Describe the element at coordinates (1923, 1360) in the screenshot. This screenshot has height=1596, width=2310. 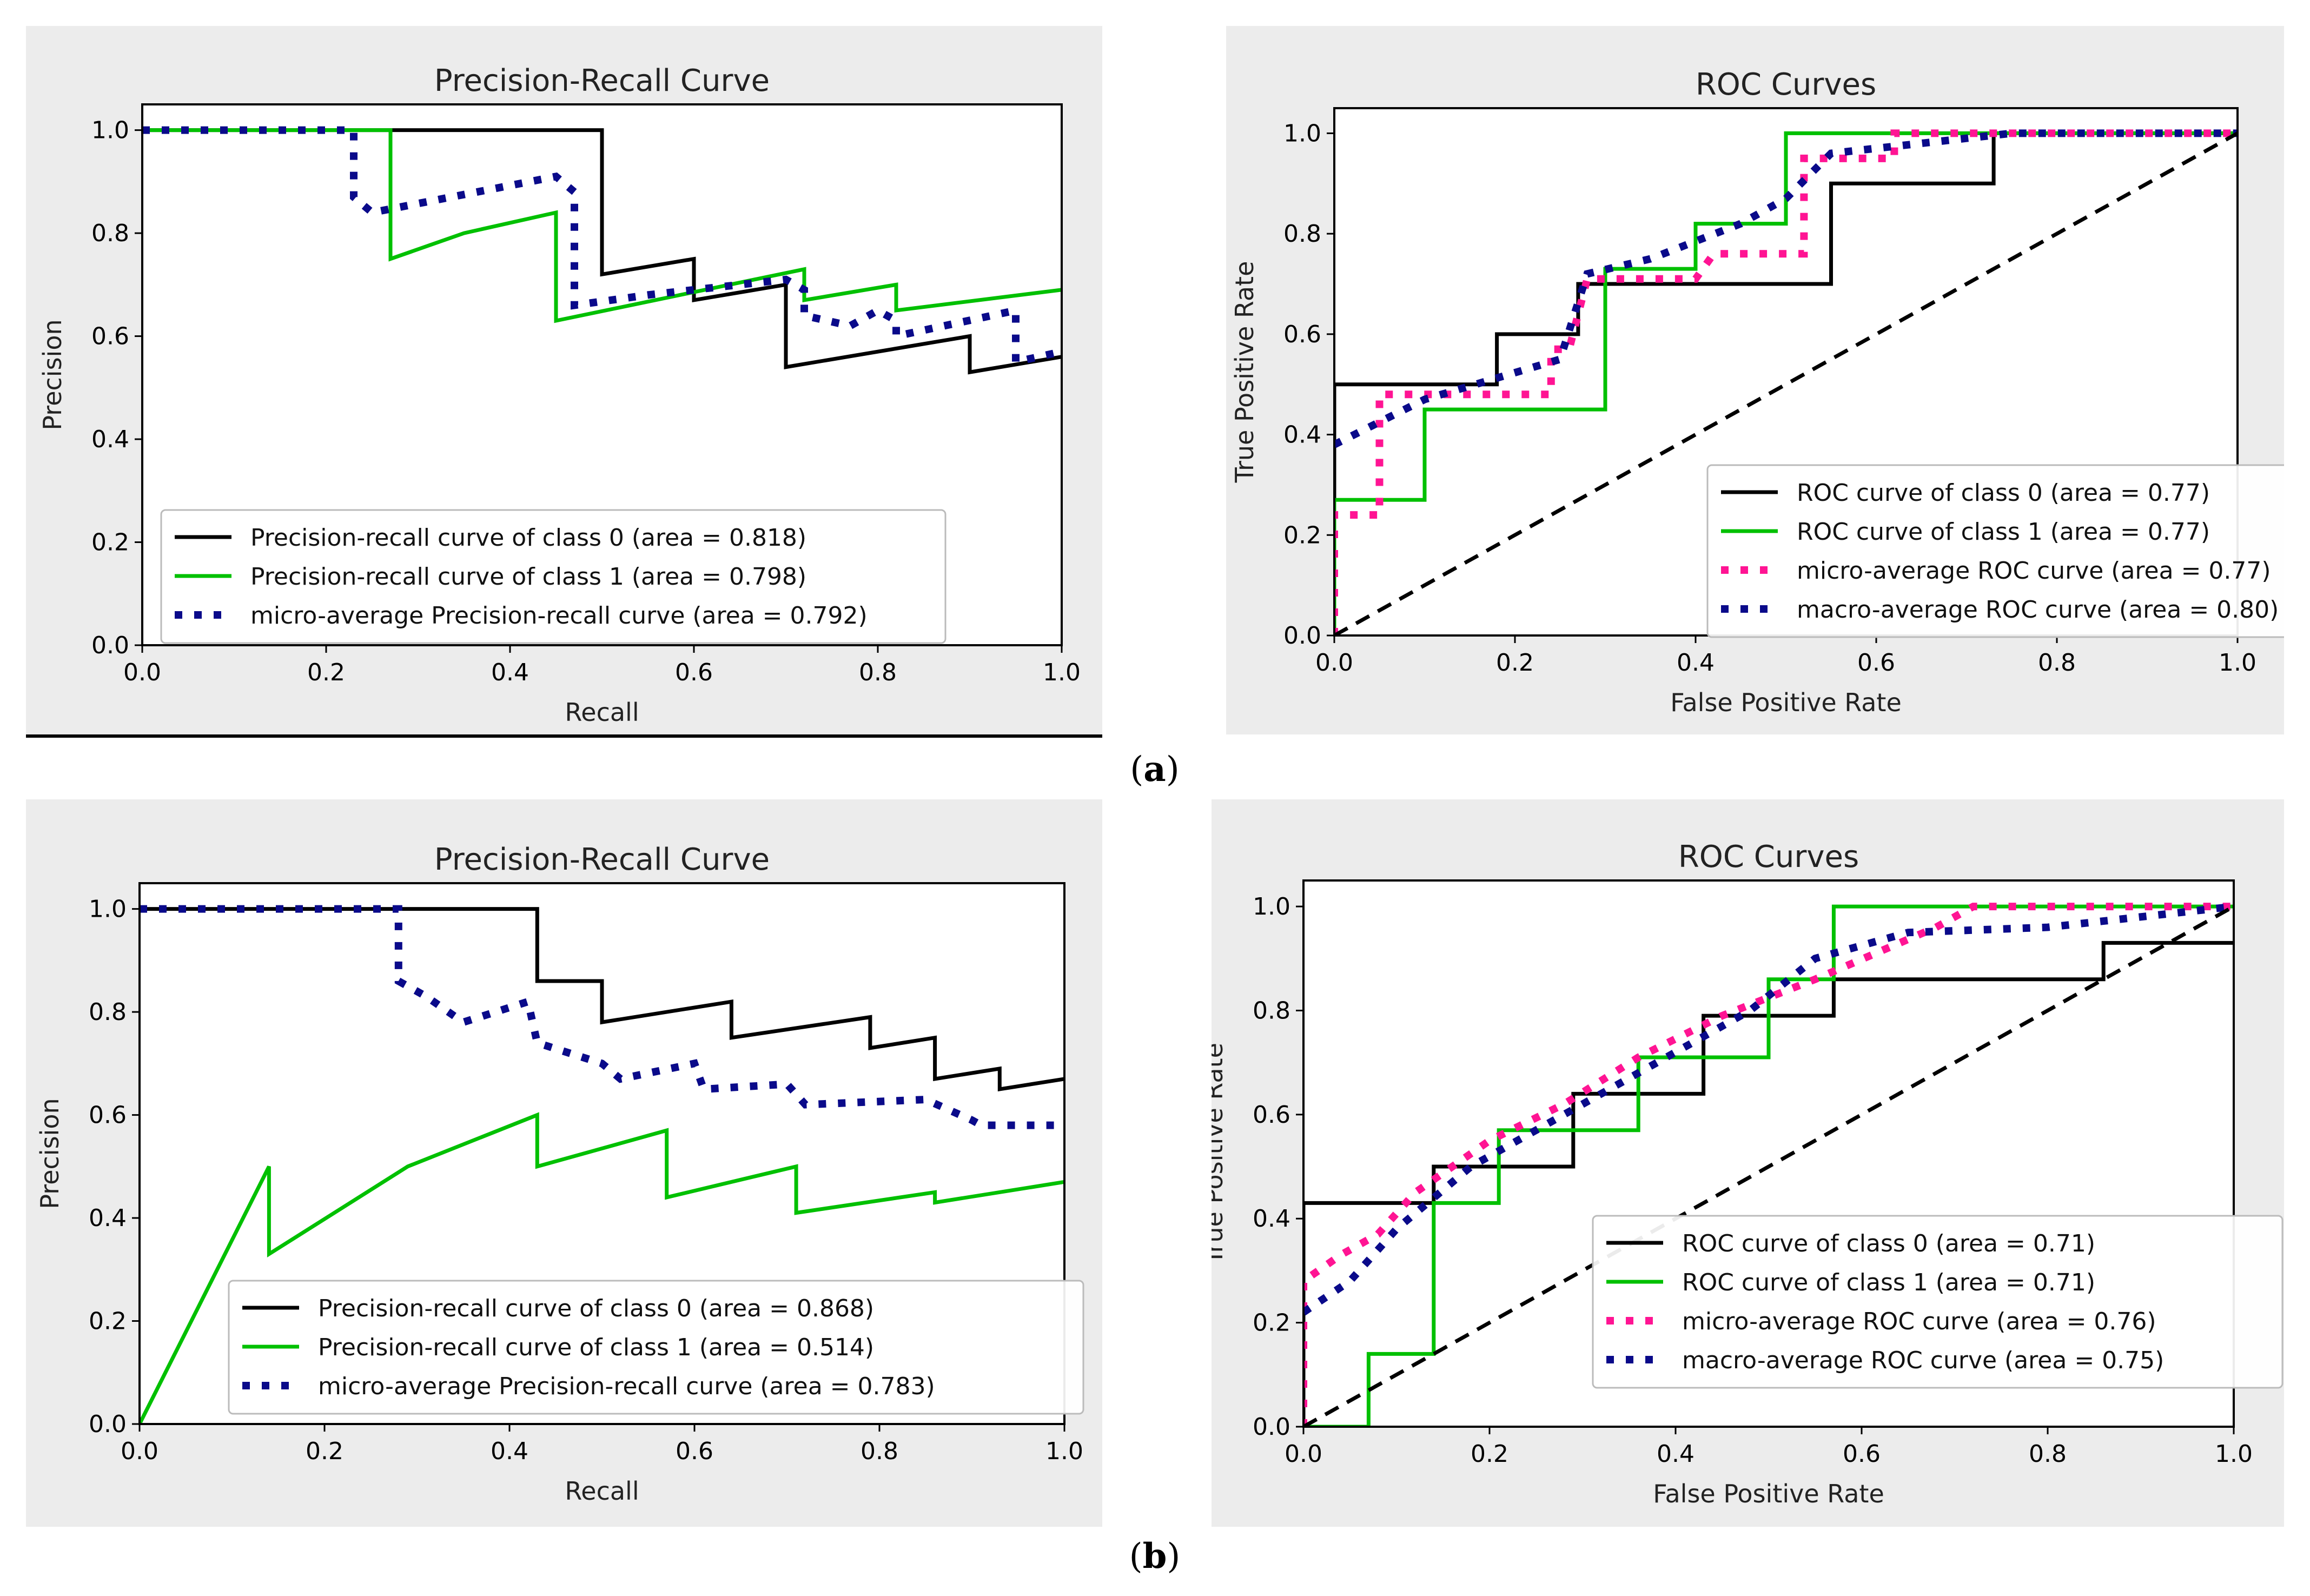
I see `legend-label: macro-average ROC curve (area = 0.75)` at that location.